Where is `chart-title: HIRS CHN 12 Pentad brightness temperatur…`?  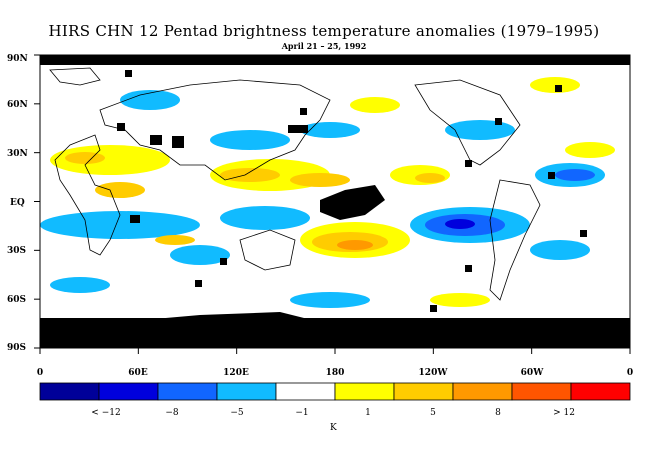
chart-title: HIRS CHN 12 Pentad brightness temperatur… is located at coordinates (324, 31).